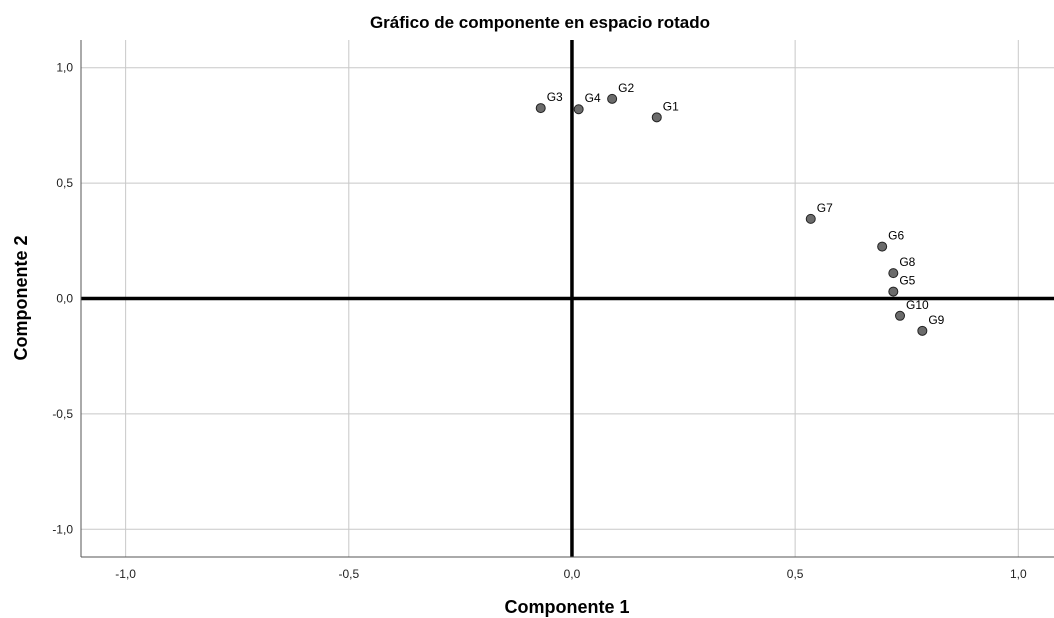 The width and height of the screenshot is (1054, 618). What do you see at coordinates (64, 68) in the screenshot?
I see `y-tick-label: 1,0` at bounding box center [64, 68].